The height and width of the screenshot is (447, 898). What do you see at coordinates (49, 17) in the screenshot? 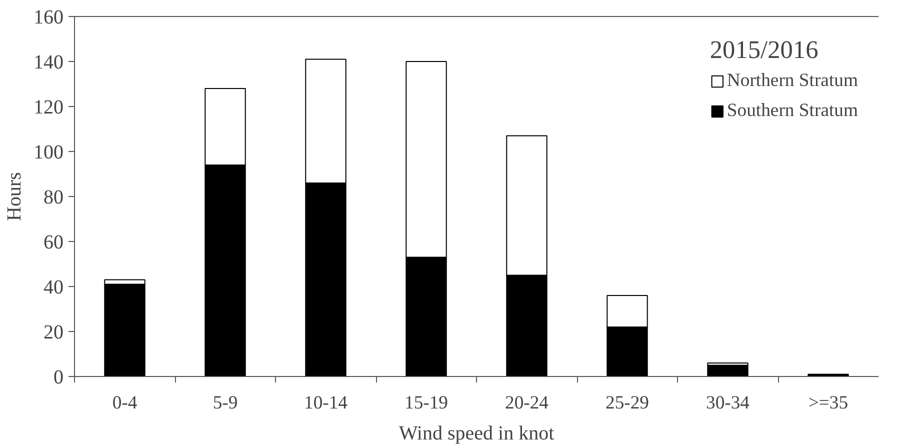
I see `y-tick-label: 160` at bounding box center [49, 17].